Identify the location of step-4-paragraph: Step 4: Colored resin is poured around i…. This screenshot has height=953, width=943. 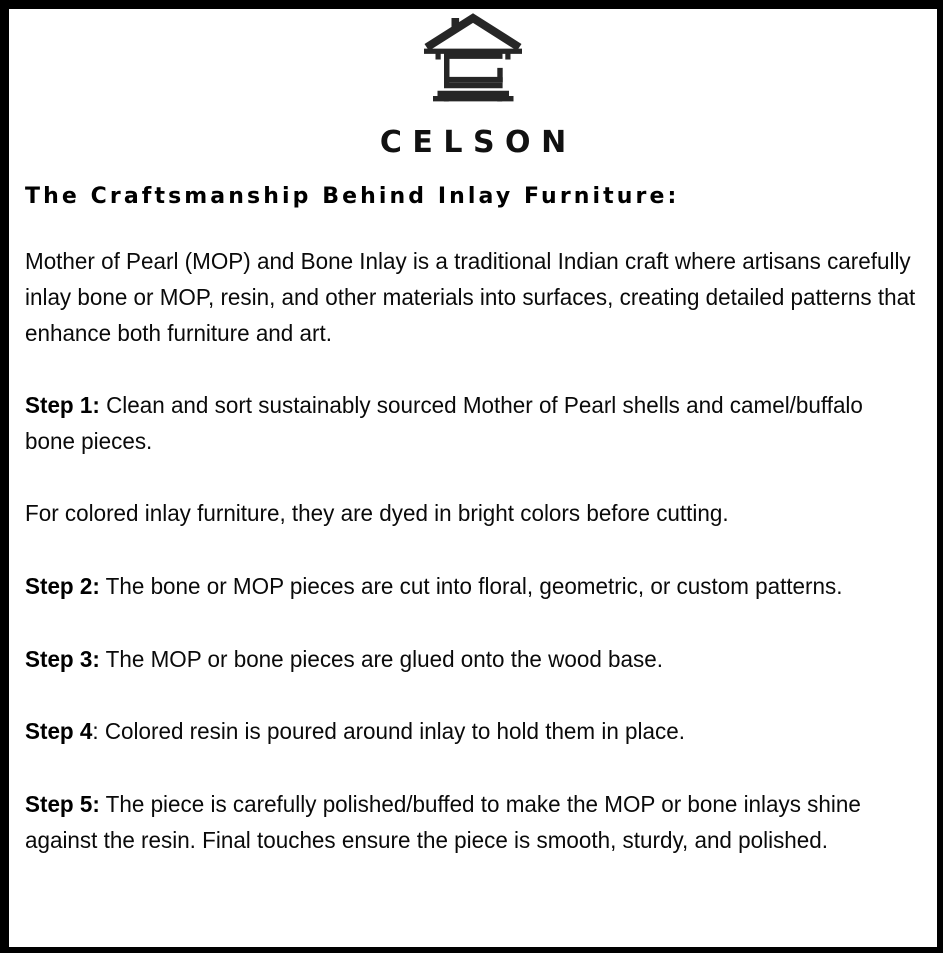
(471, 731).